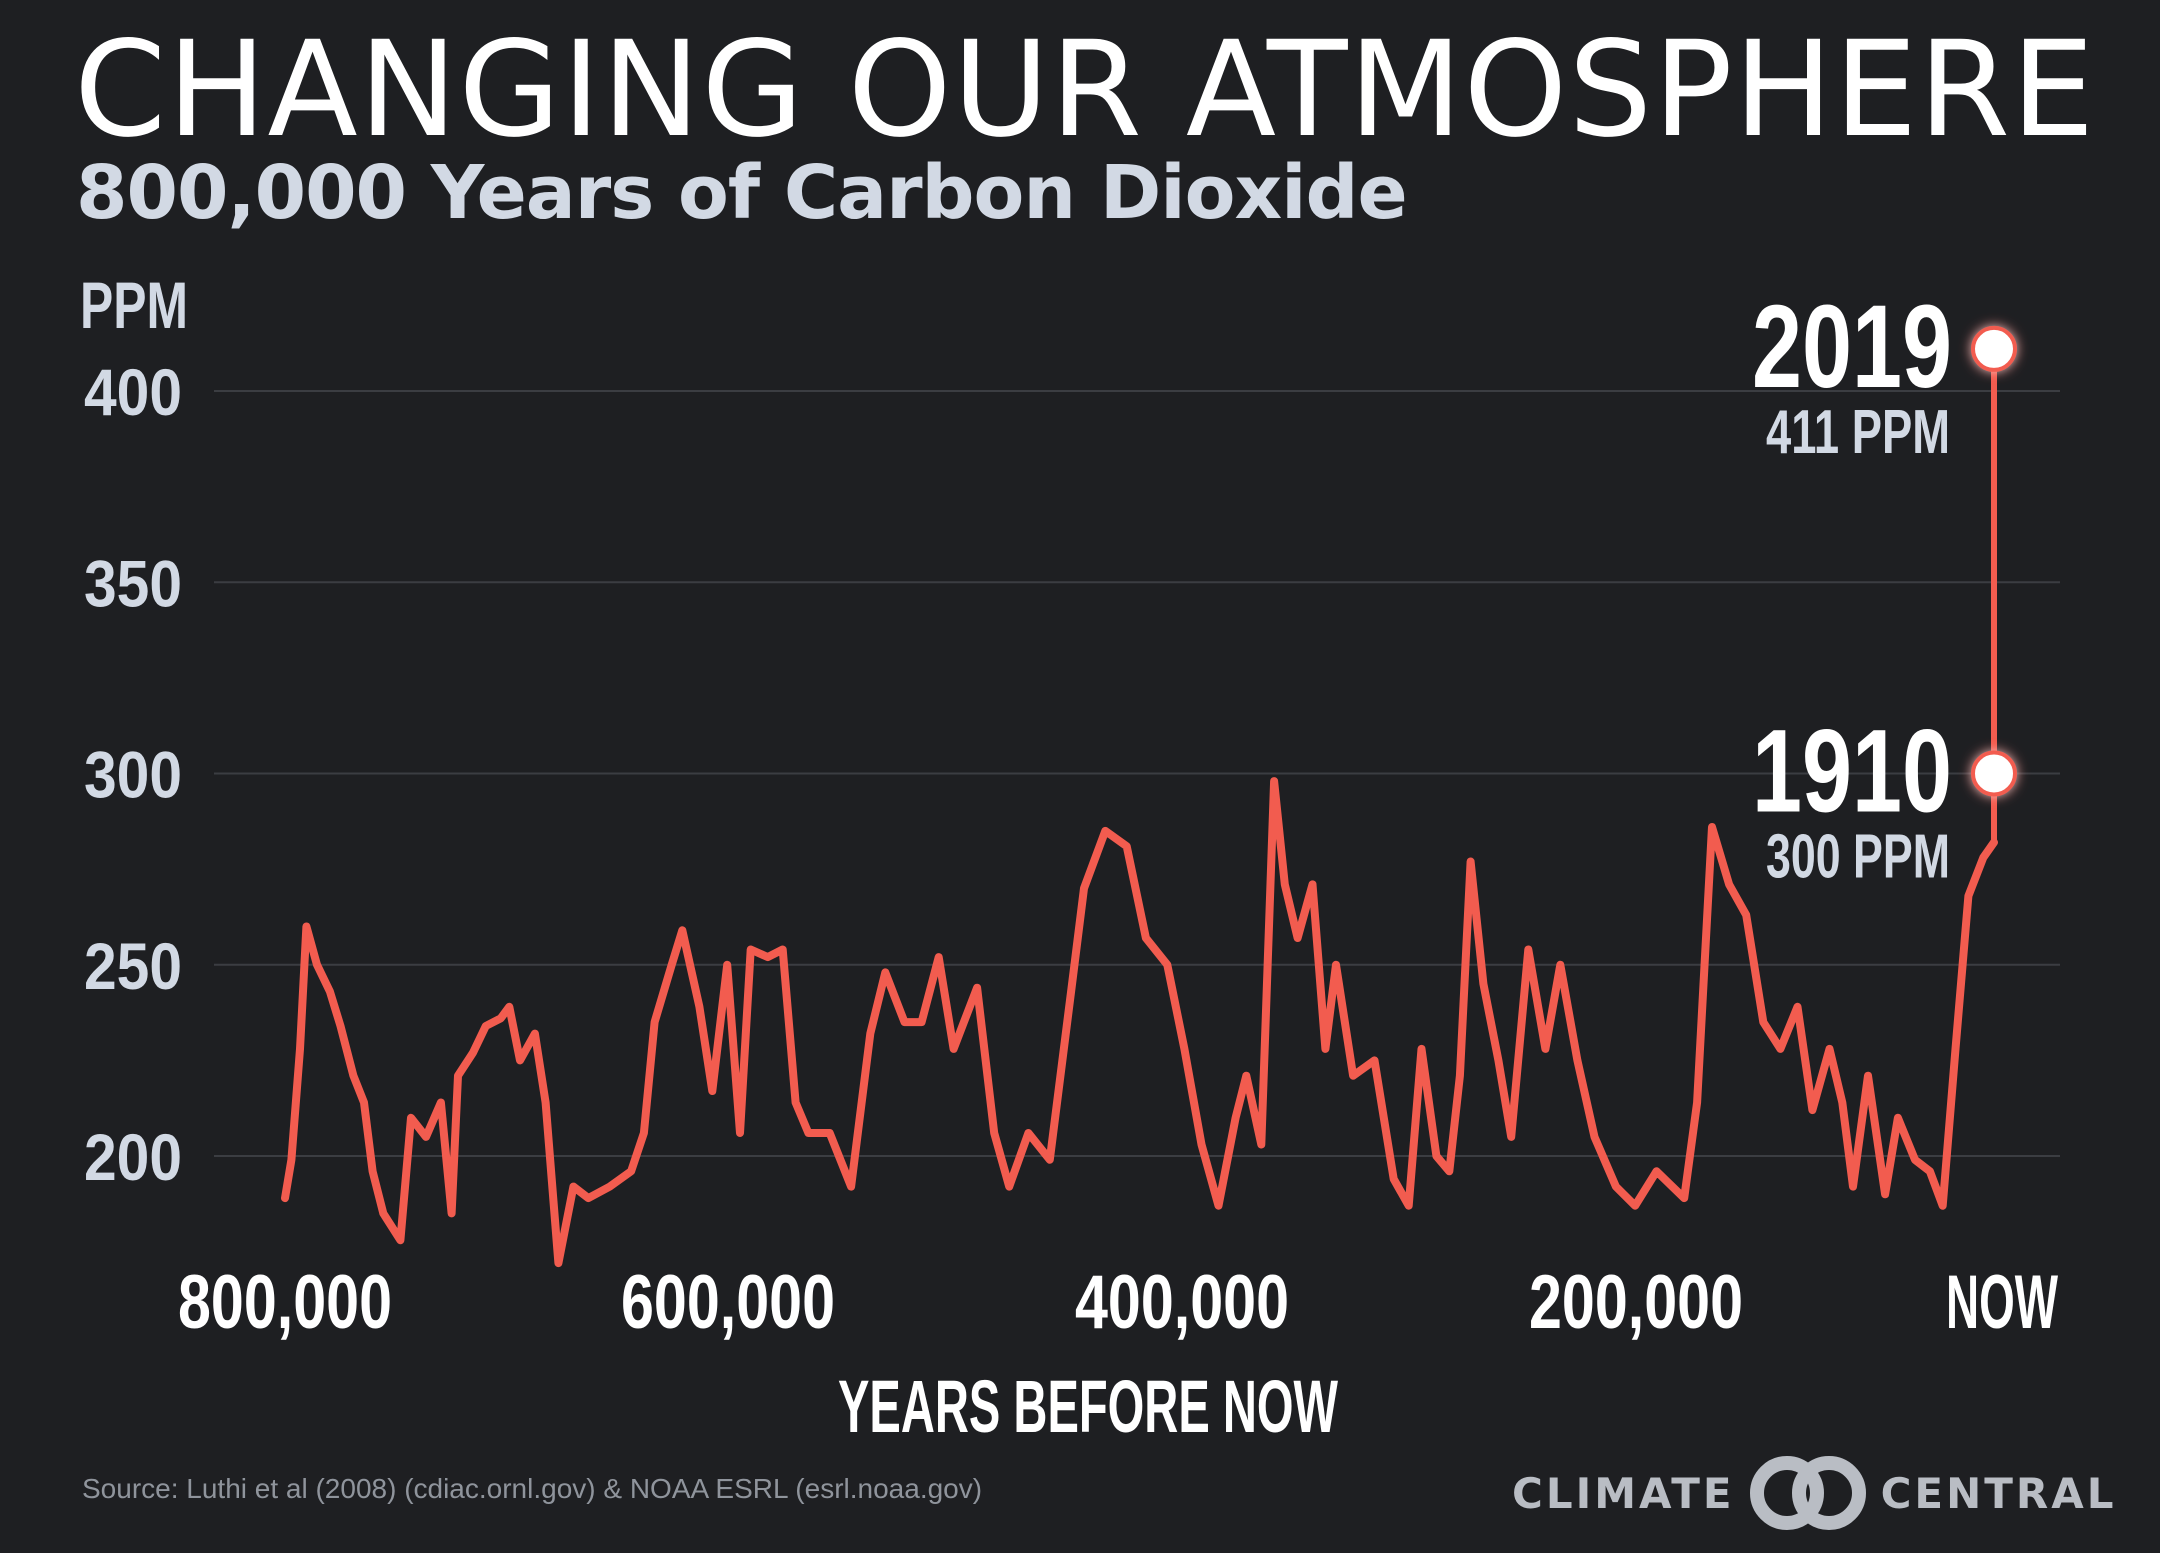  I want to click on x-tick-label: NOW, so click(2002, 1302).